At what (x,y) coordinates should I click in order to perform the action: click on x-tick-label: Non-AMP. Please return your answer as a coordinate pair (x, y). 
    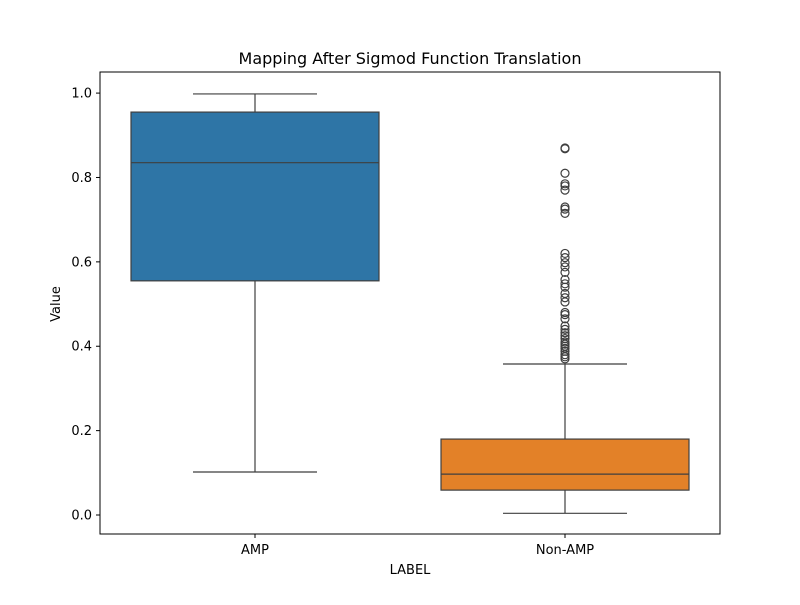
    Looking at the image, I should click on (565, 550).